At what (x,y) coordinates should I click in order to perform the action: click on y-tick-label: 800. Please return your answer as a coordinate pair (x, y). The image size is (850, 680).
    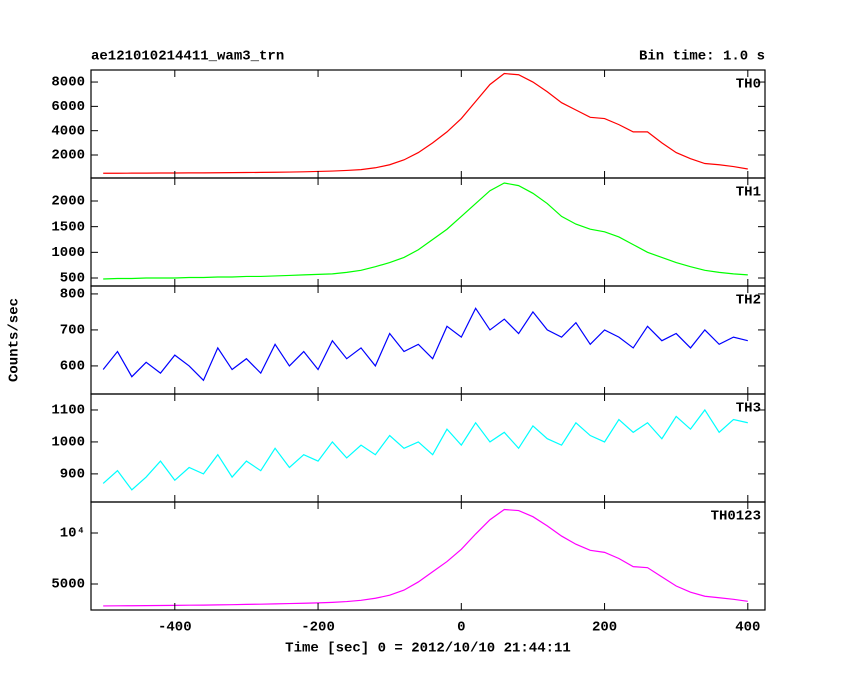
    Looking at the image, I should click on (72, 295).